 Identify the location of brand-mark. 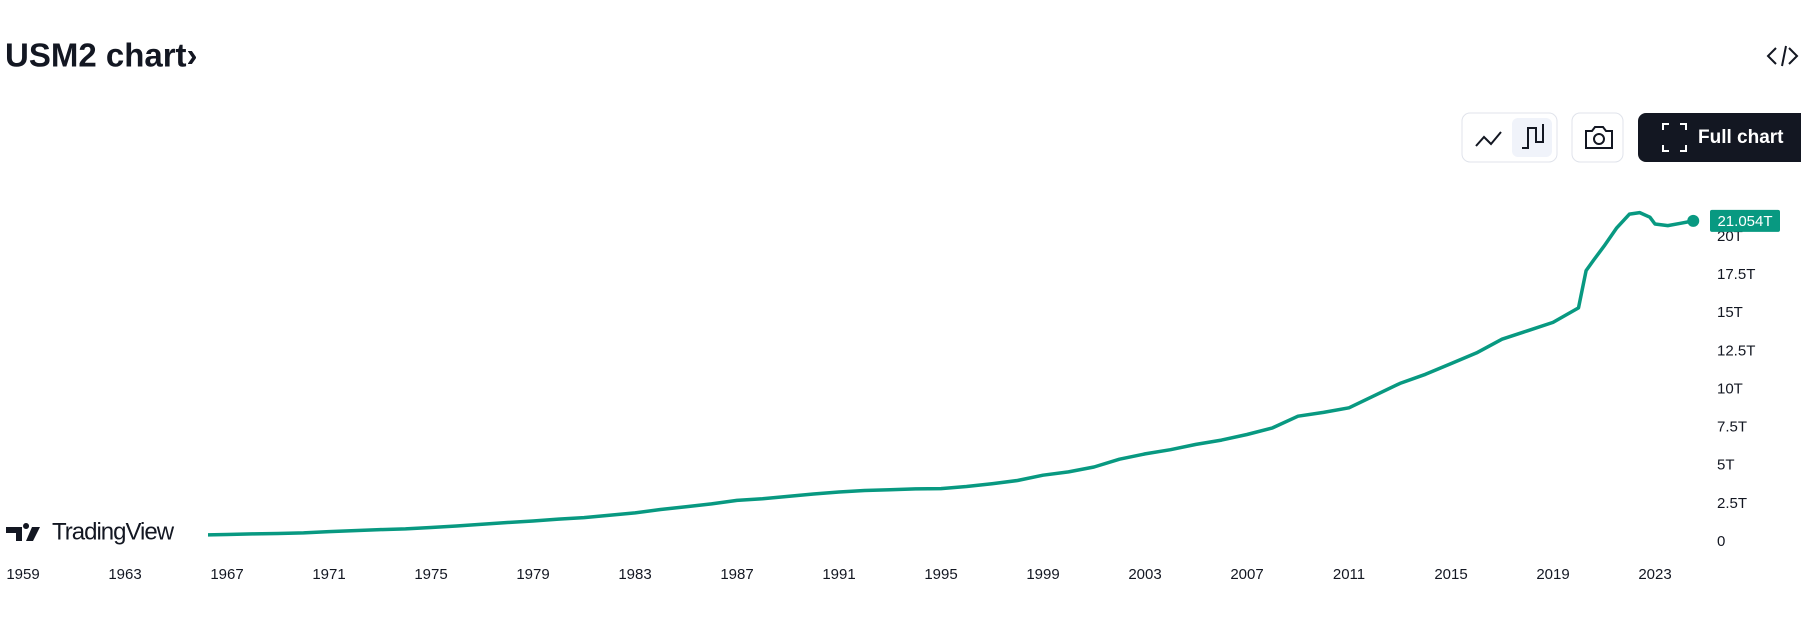
(23, 532).